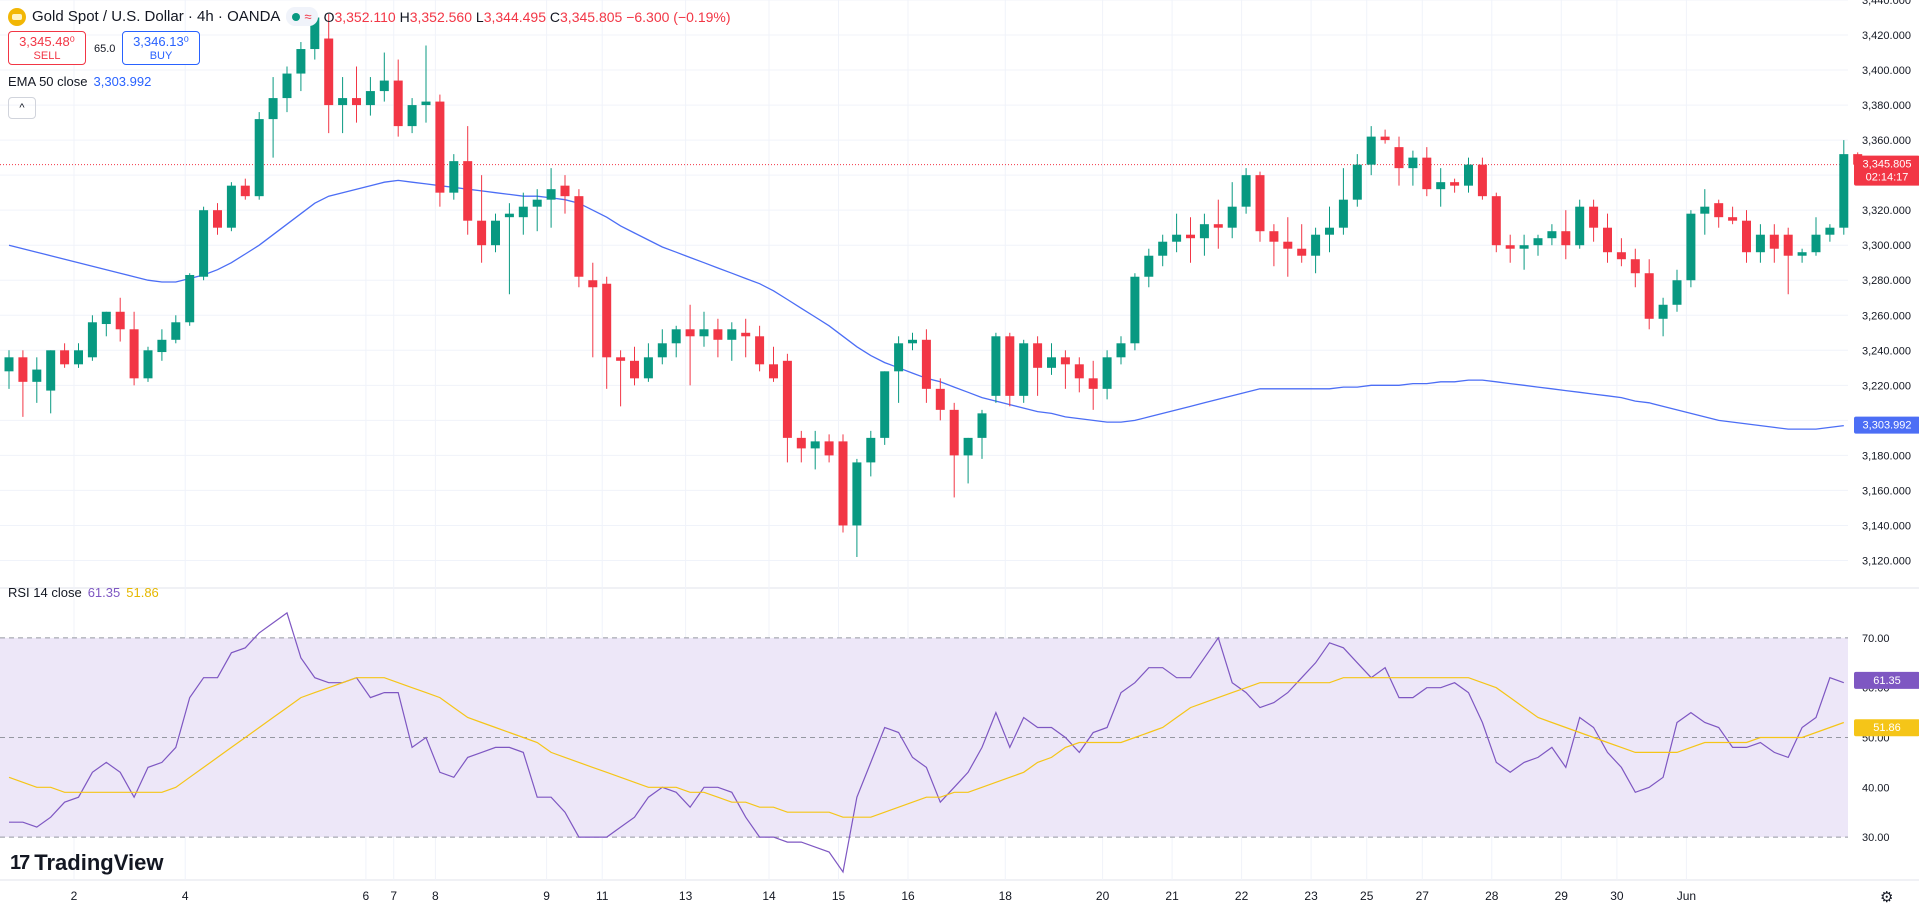 The height and width of the screenshot is (911, 1919). What do you see at coordinates (86, 863) in the screenshot?
I see `tradingview-logo: 17 TradingView` at bounding box center [86, 863].